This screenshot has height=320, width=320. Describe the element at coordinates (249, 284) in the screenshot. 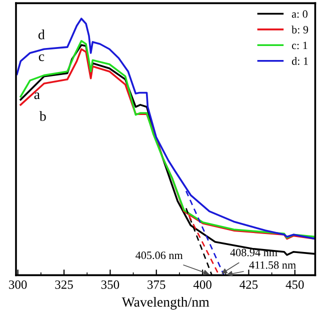

I see `x-tick-label: 425` at that location.